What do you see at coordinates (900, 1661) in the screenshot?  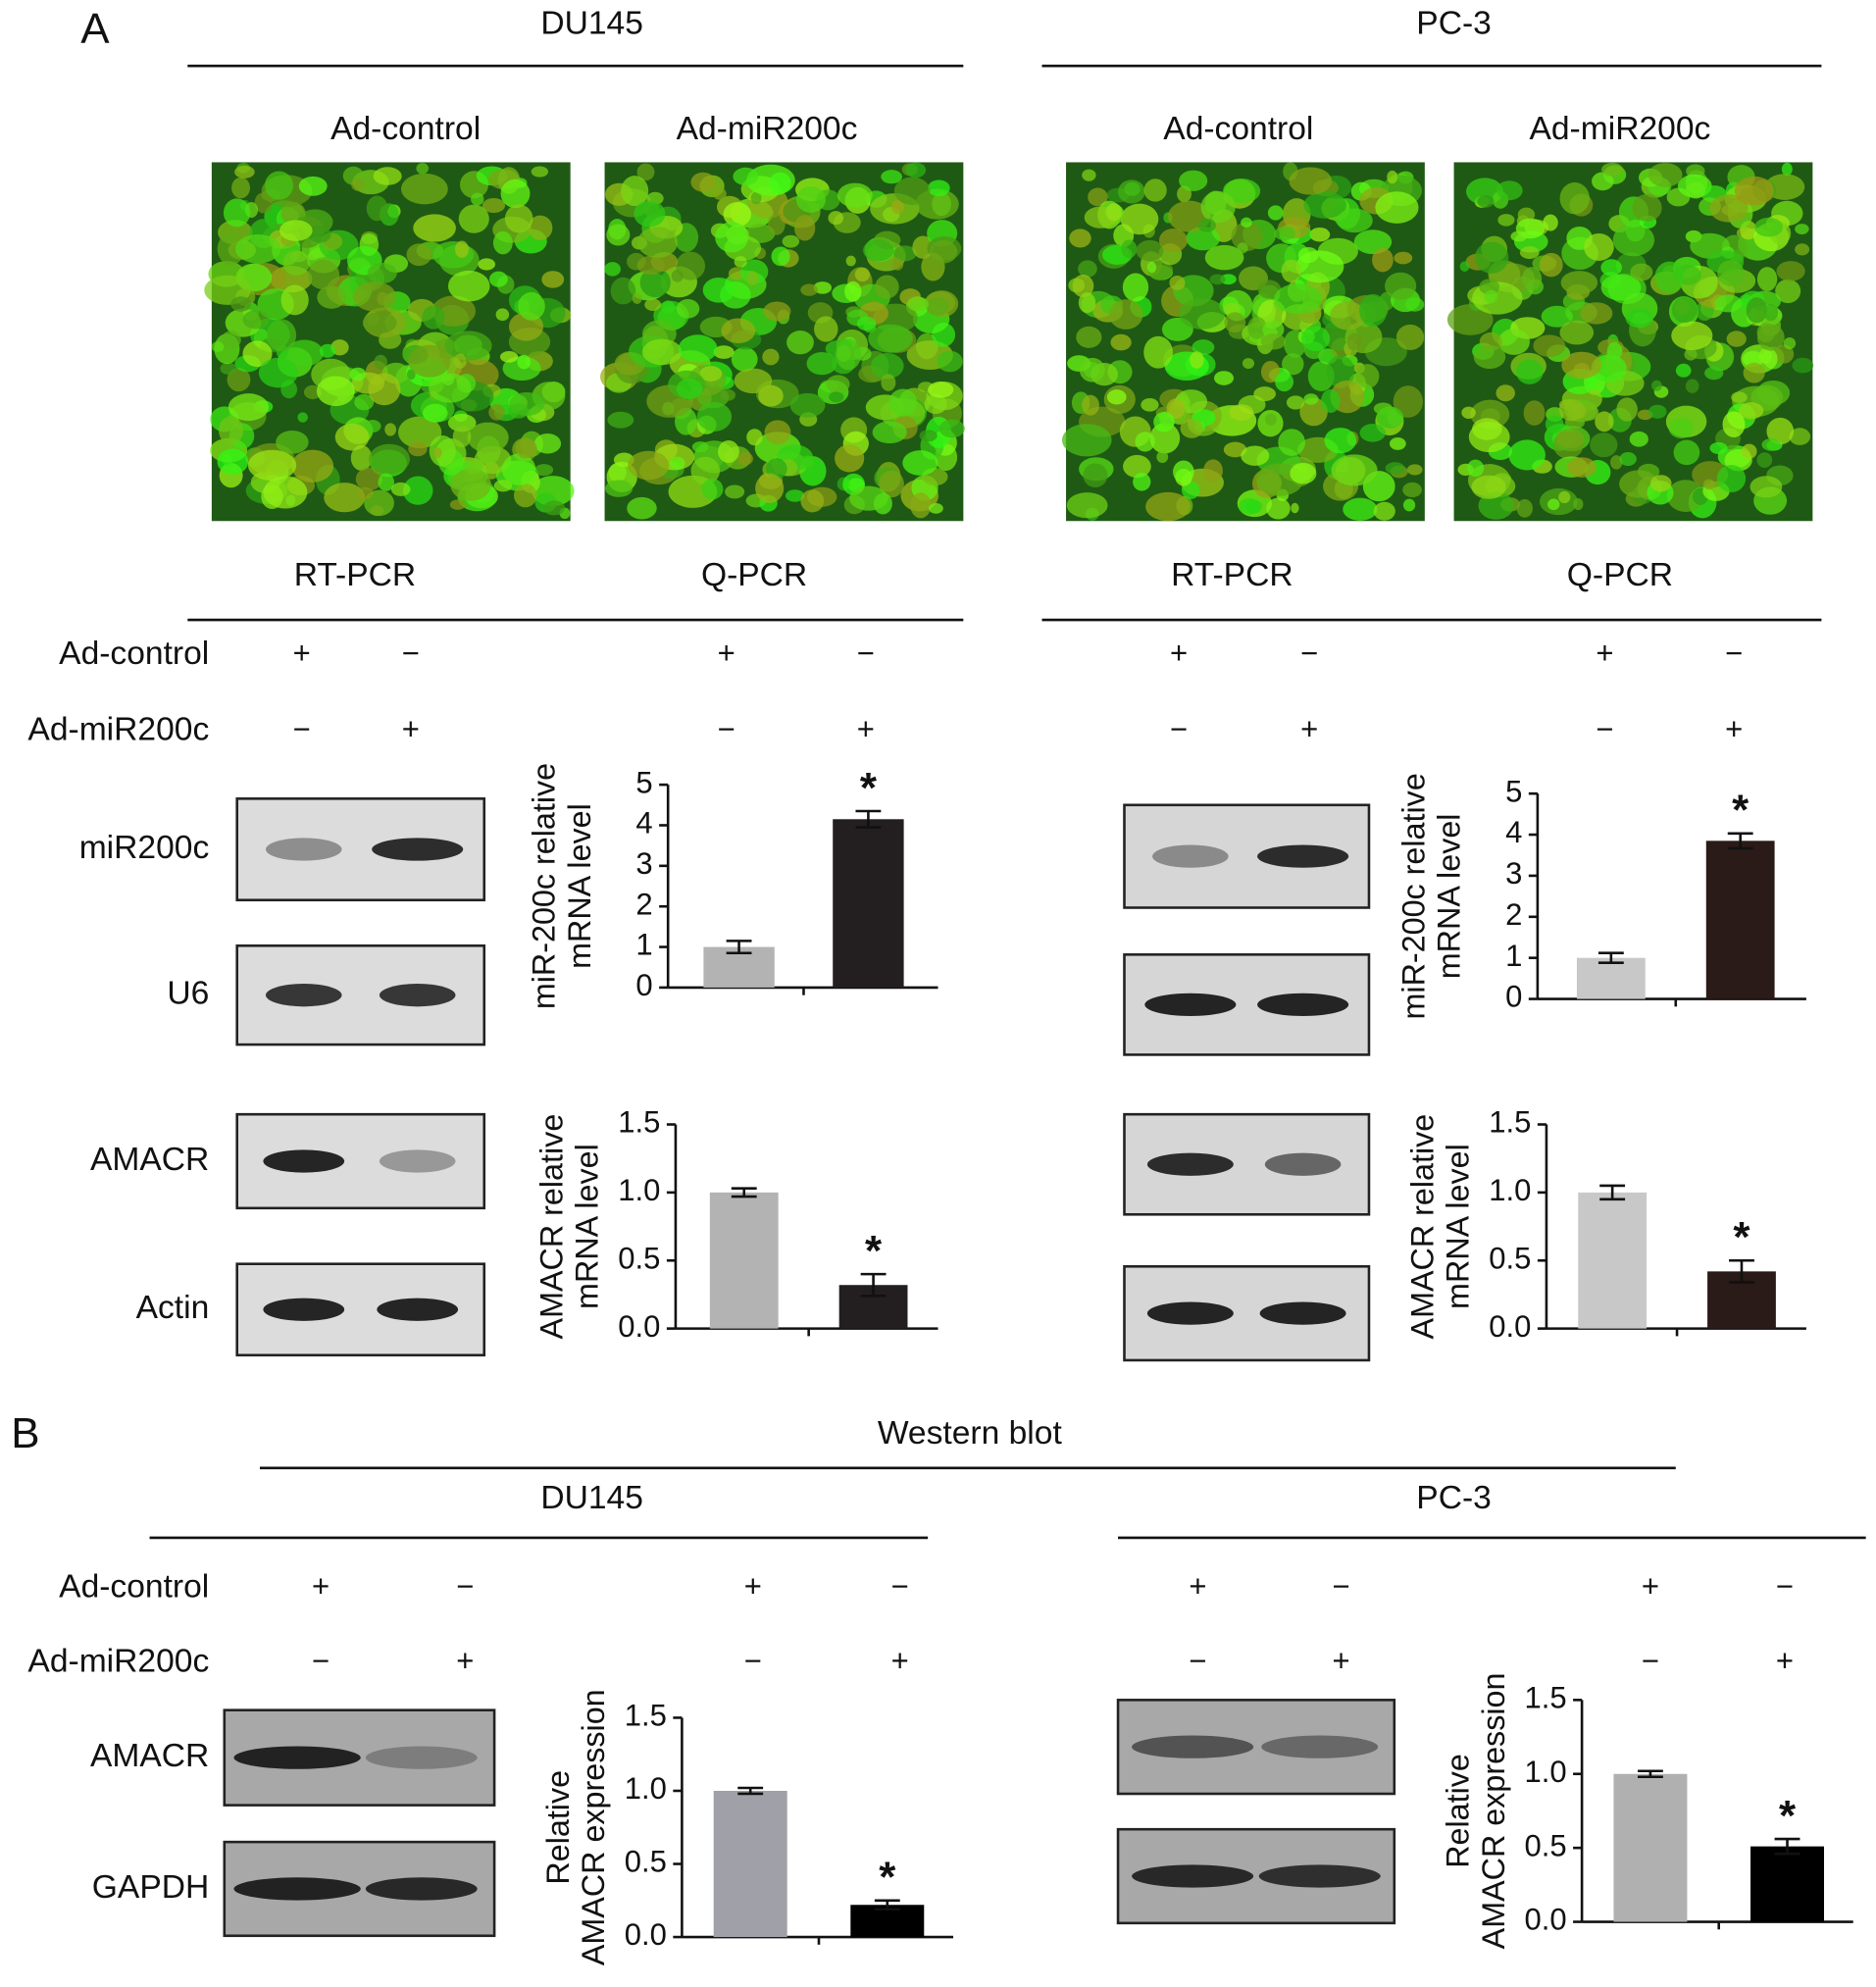 I see `label: +` at bounding box center [900, 1661].